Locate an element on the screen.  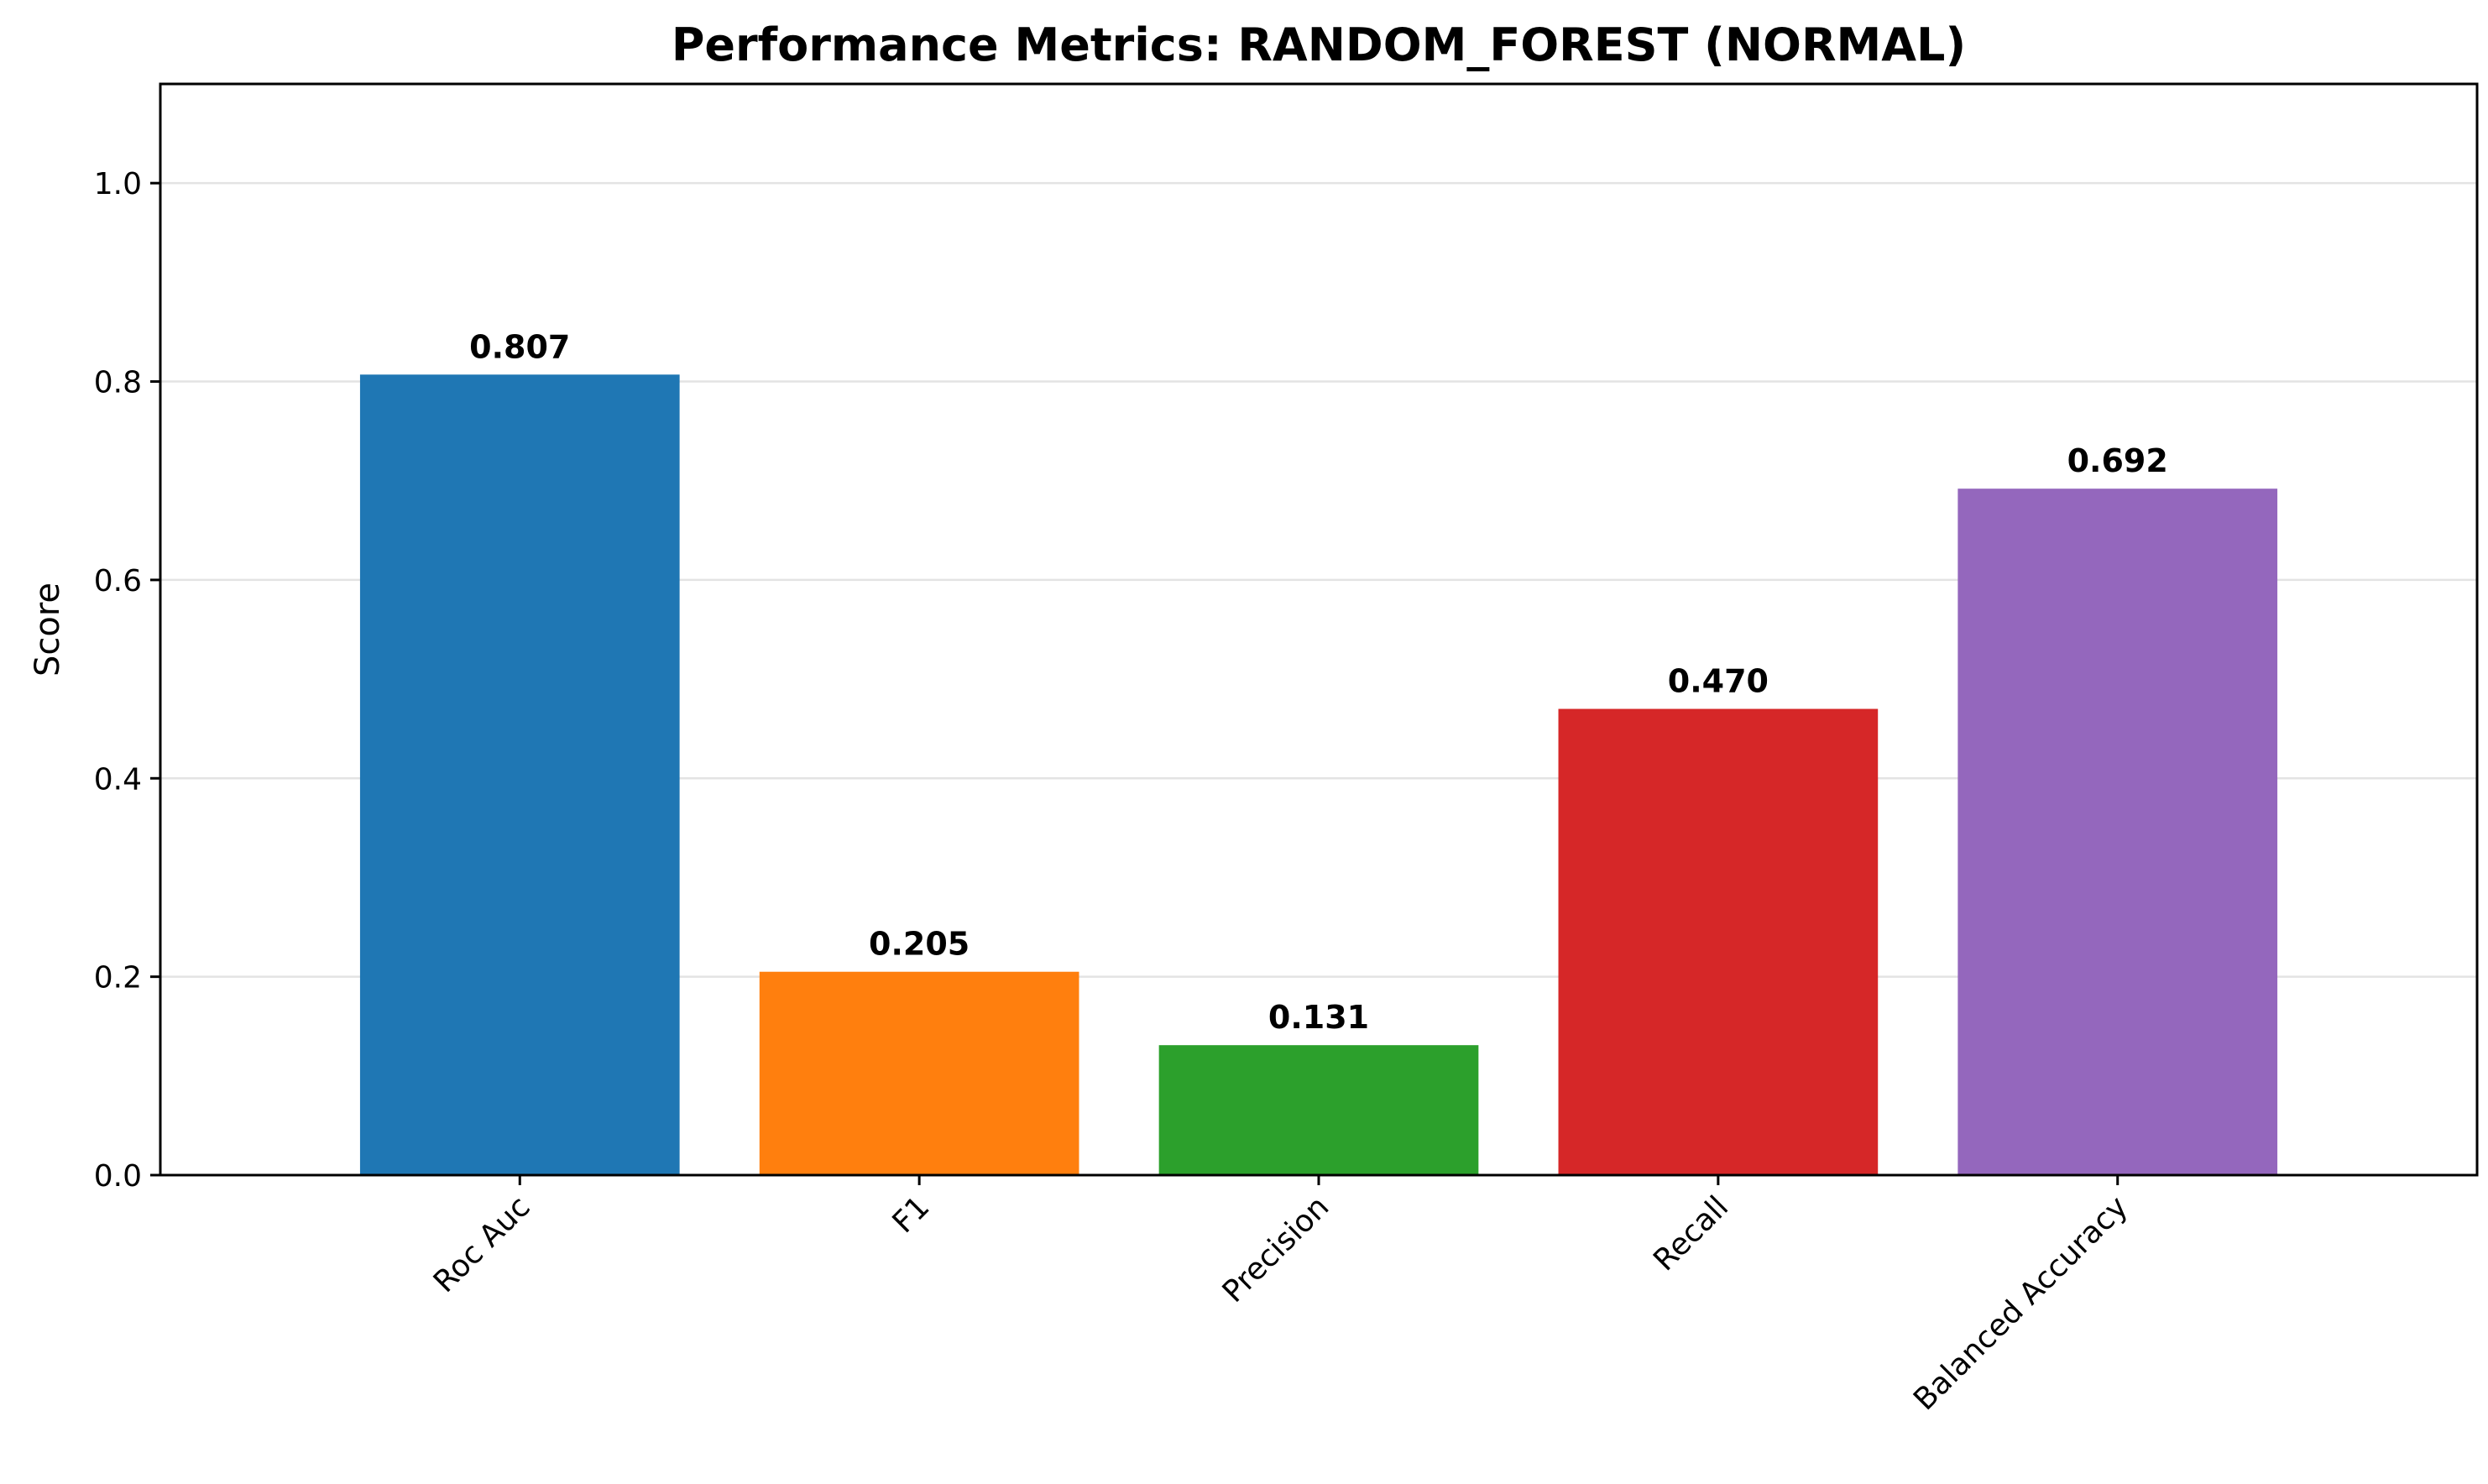
bar-value-label: 0.205 is located at coordinates (919, 944).